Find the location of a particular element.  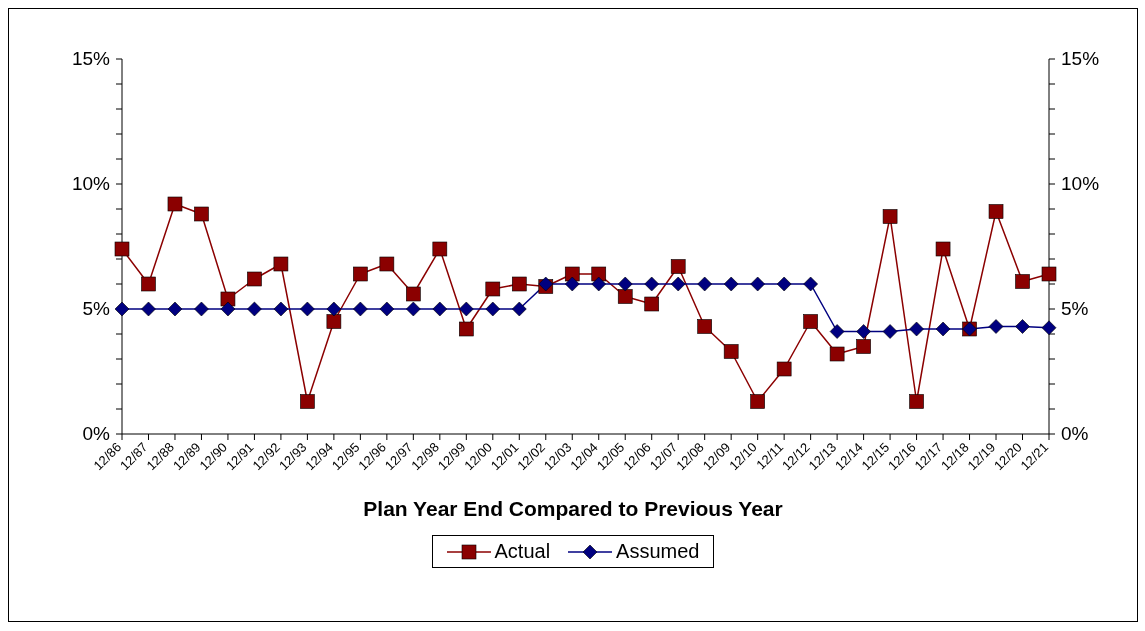

y-tick-label: 10% is located at coordinates (91, 183).